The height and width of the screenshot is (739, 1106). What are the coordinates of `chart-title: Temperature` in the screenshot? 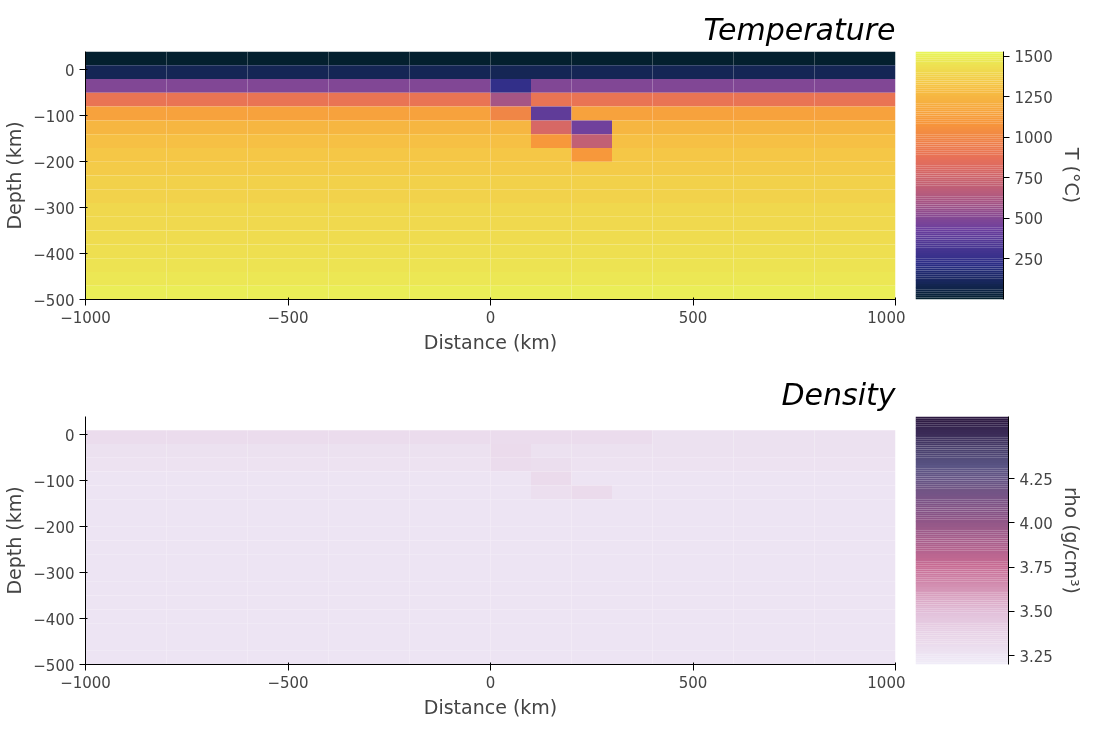 It's located at (799, 29).